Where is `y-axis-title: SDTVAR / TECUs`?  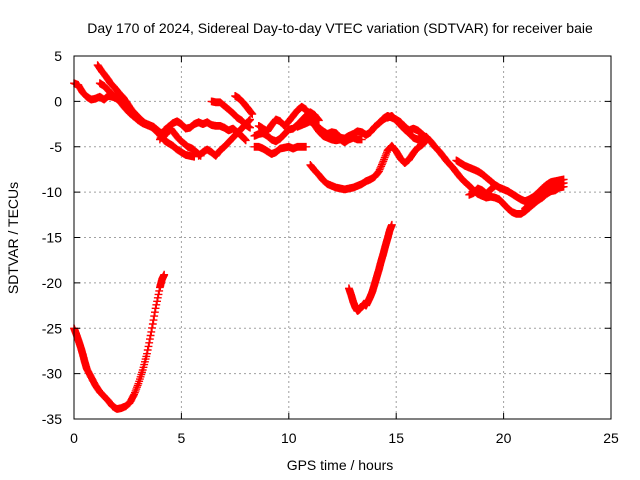
y-axis-title: SDTVAR / TECUs is located at coordinates (13, 238).